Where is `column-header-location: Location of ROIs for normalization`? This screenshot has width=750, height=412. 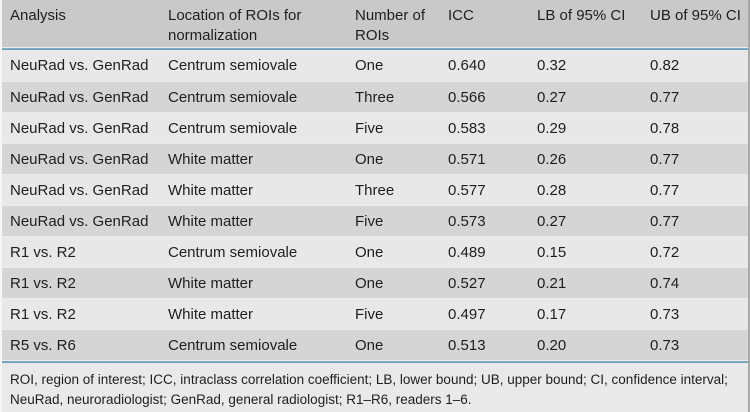 column-header-location: Location of ROIs for normalization is located at coordinates (261, 23).